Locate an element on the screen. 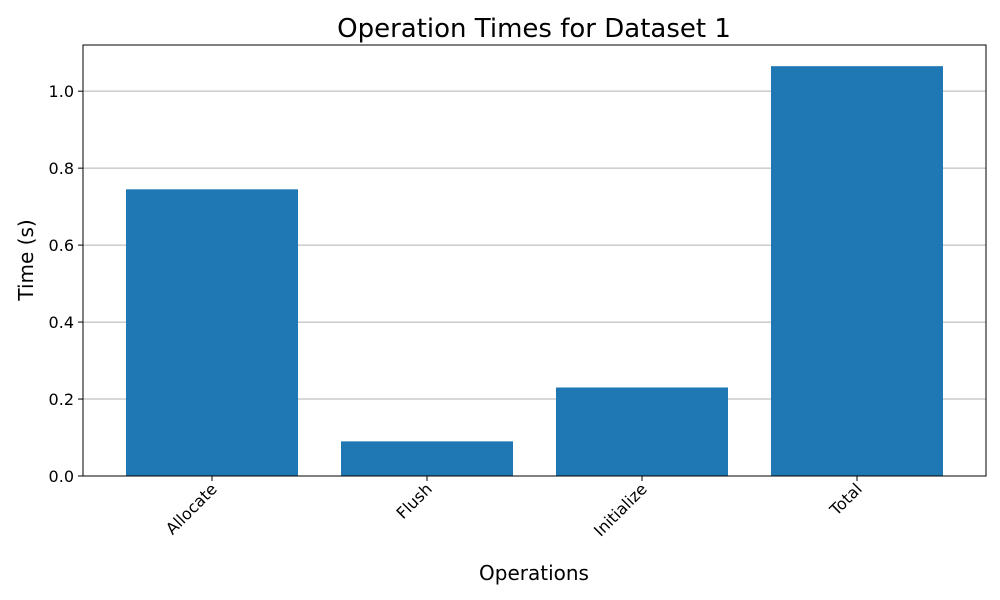 The width and height of the screenshot is (1000, 600). bar-initialize is located at coordinates (642, 431).